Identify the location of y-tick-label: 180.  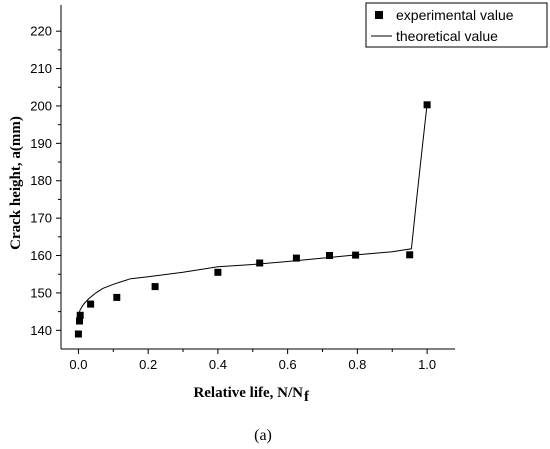
(41, 180).